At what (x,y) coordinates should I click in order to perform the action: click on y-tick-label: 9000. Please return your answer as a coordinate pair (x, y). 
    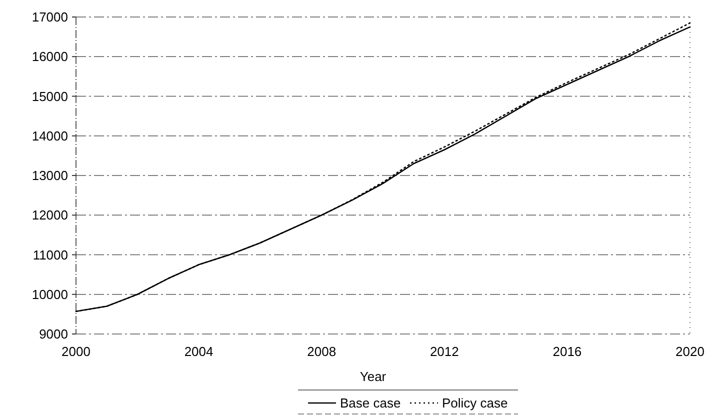
    Looking at the image, I should click on (53, 334).